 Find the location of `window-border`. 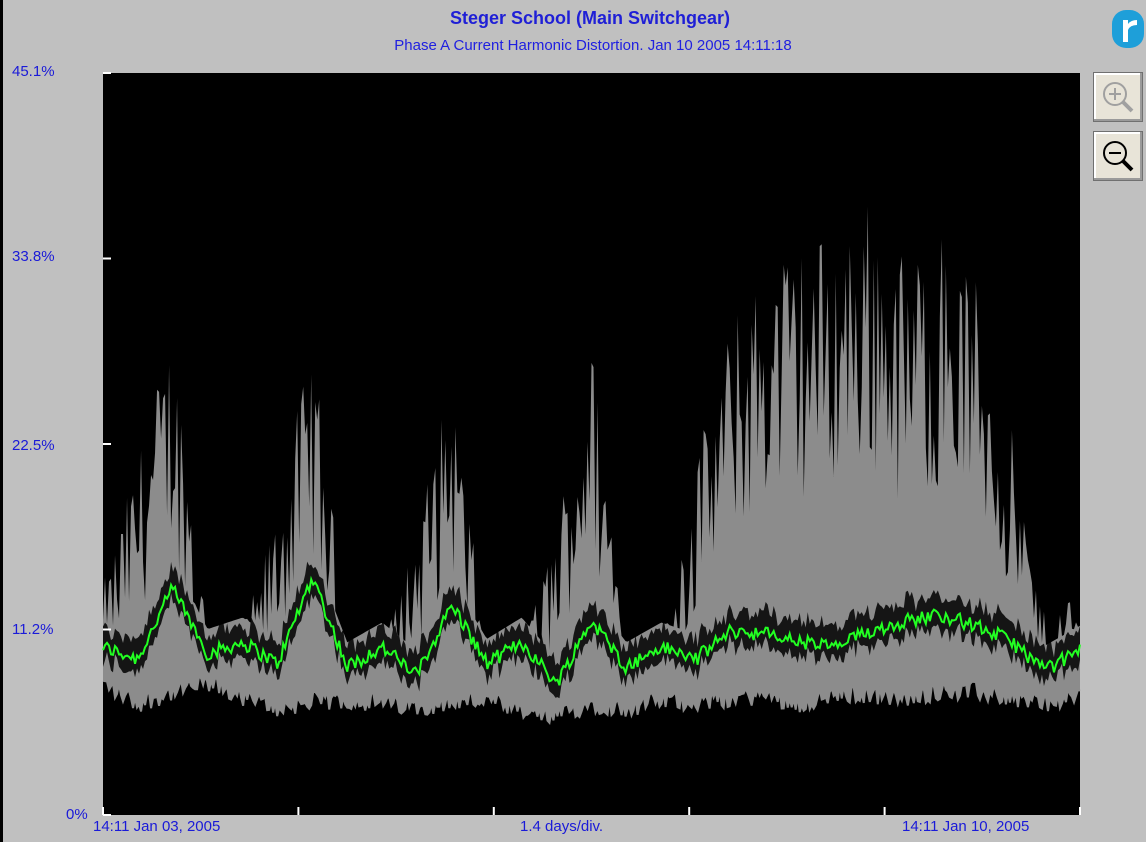

window-border is located at coordinates (1, 421).